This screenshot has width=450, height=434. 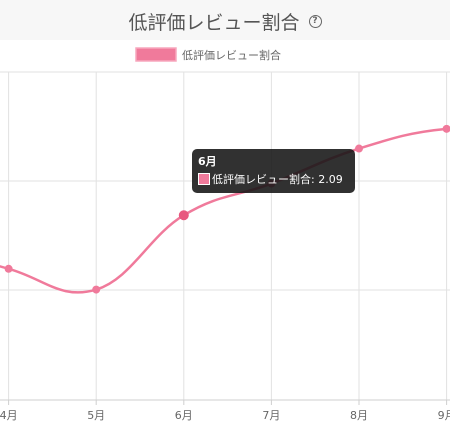 I want to click on legend-swatch, so click(x=156, y=54).